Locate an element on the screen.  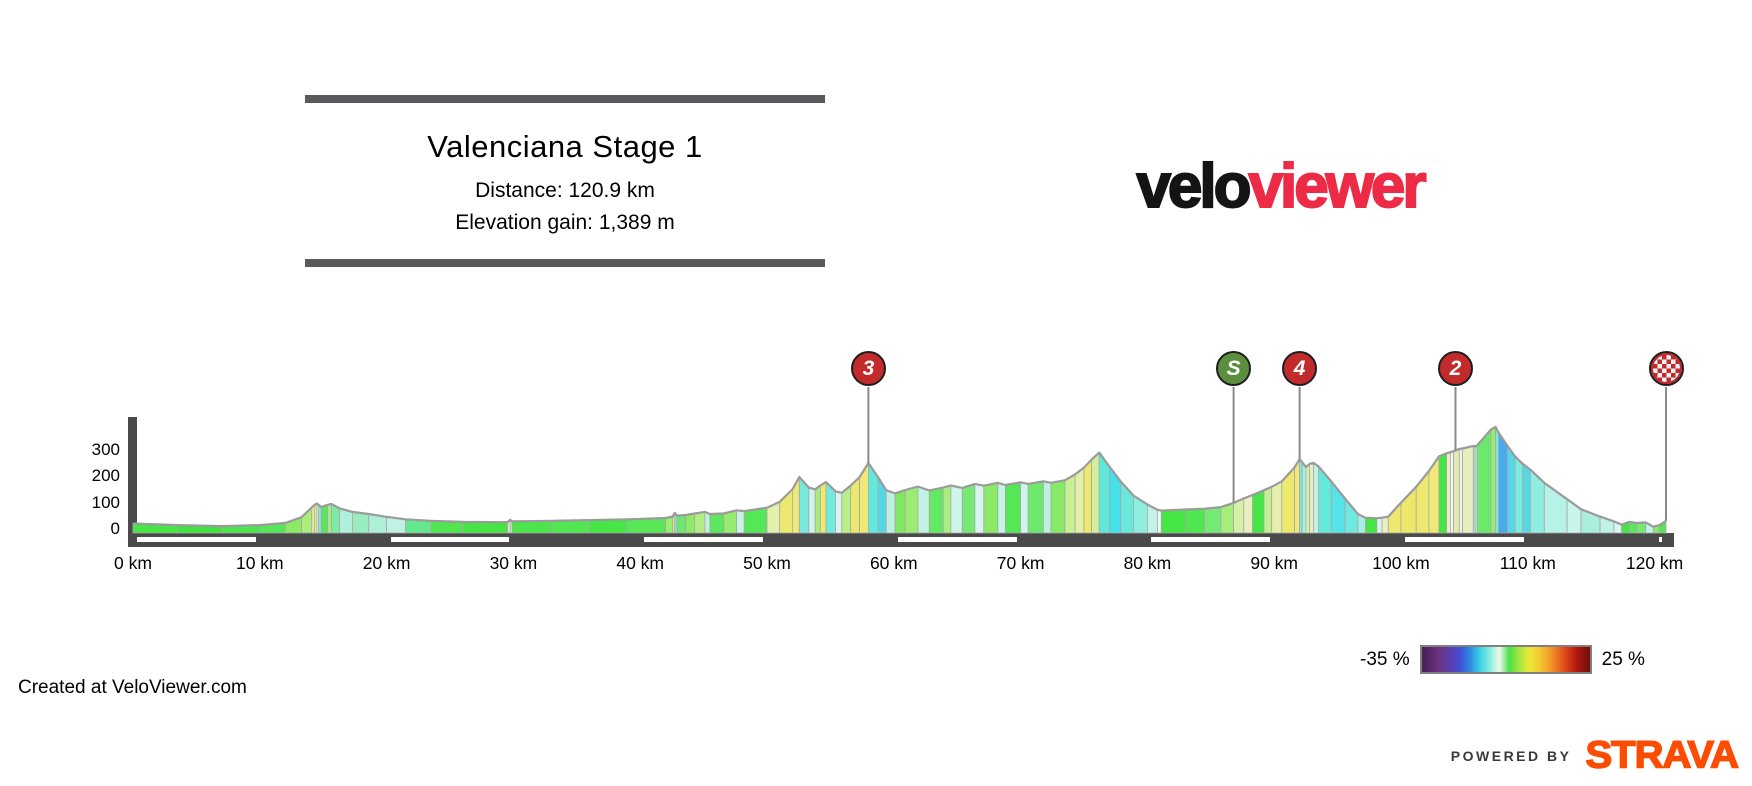
x-tick-label: 90 km is located at coordinates (1274, 563).